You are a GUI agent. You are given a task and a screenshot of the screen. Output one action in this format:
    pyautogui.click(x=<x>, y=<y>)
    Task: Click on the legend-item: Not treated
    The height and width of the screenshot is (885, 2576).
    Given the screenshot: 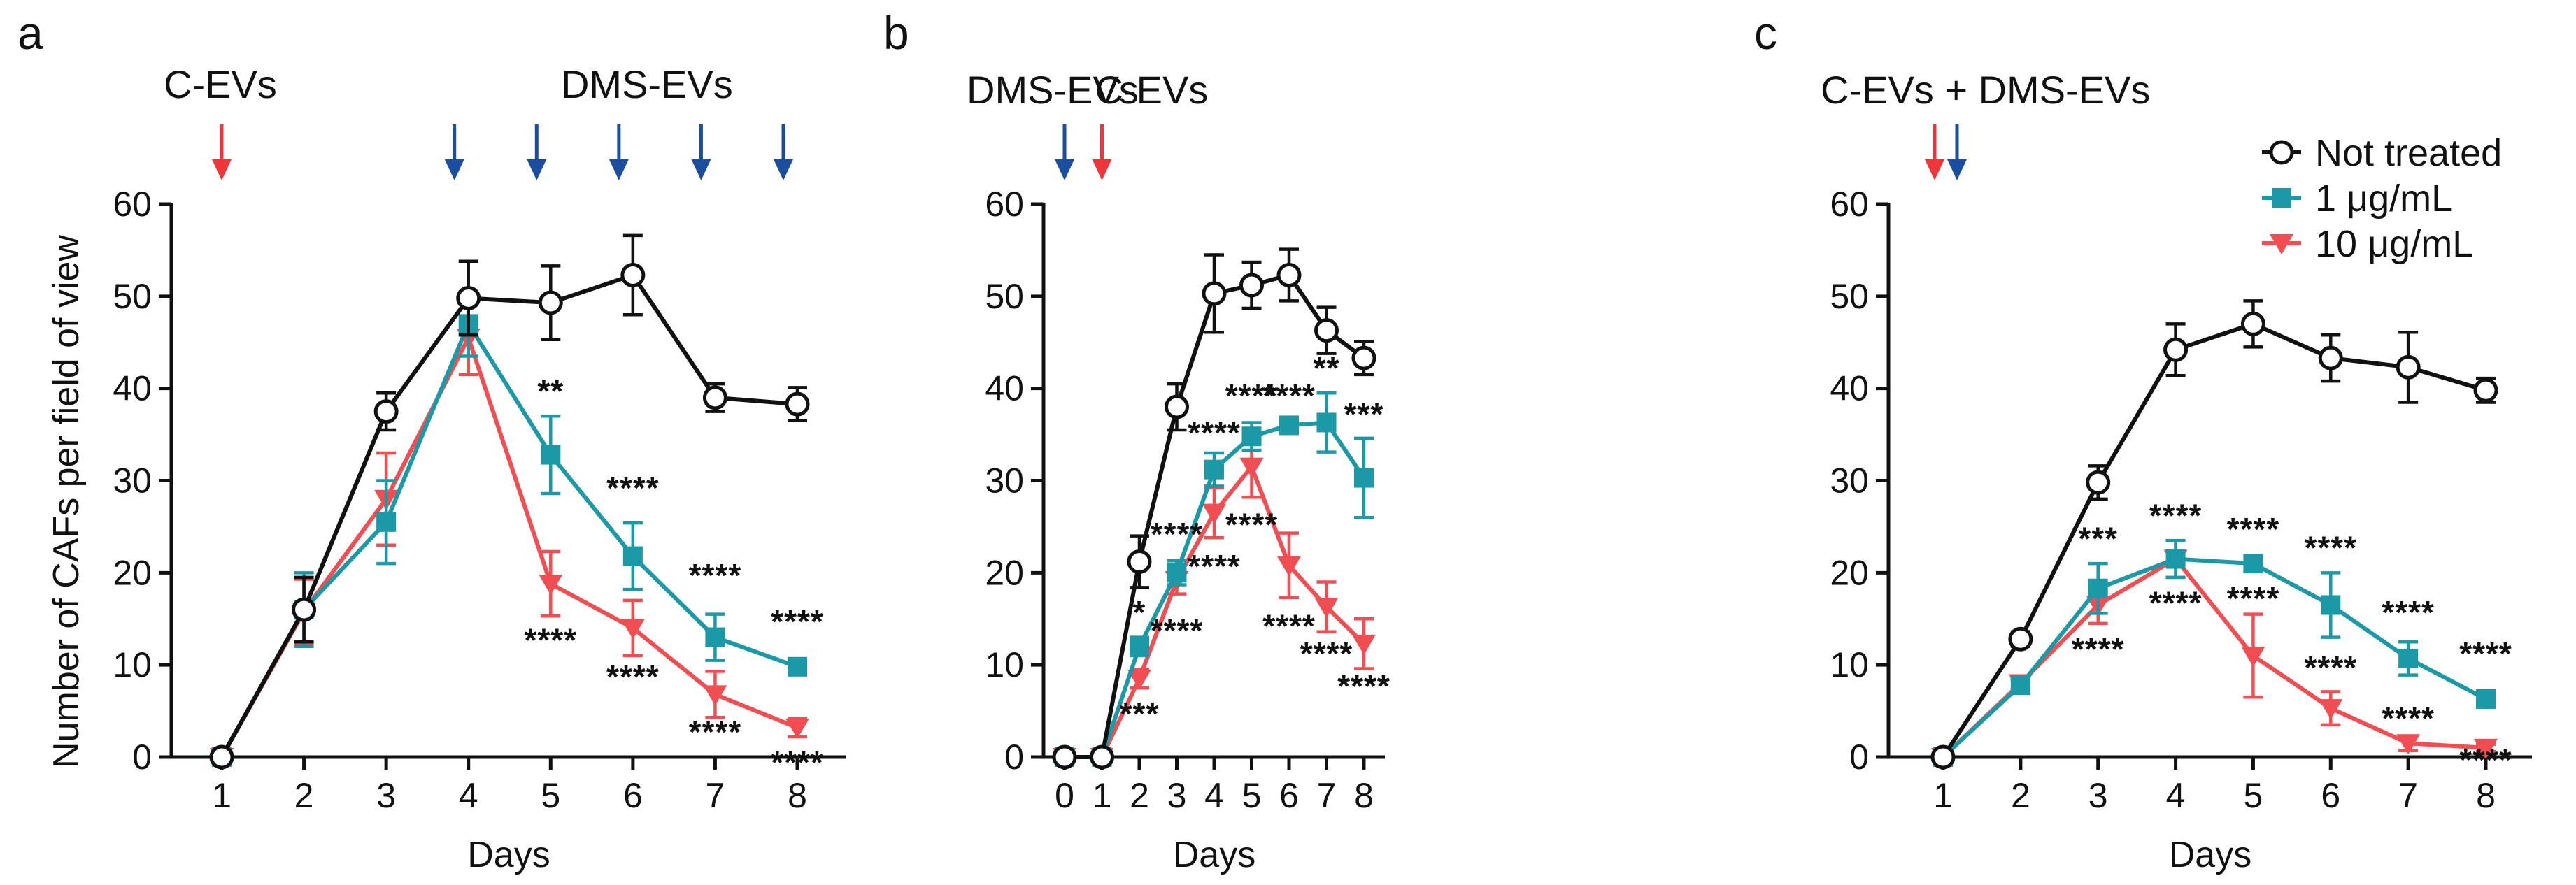 What is the action you would take?
    pyautogui.click(x=2382, y=153)
    